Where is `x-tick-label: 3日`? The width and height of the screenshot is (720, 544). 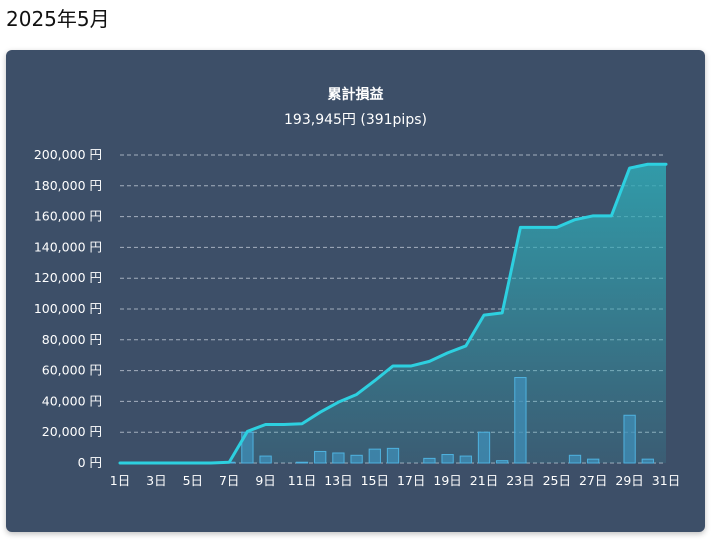
x-tick-label: 3日 is located at coordinates (156, 480).